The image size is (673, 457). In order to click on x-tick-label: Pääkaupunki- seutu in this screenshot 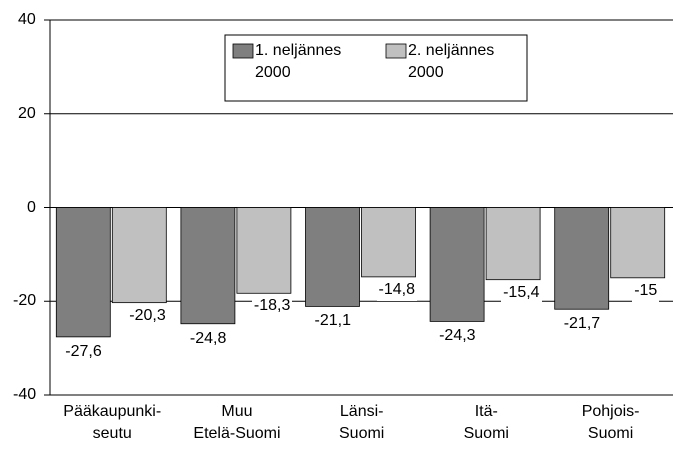, I will do `click(112, 422)`.